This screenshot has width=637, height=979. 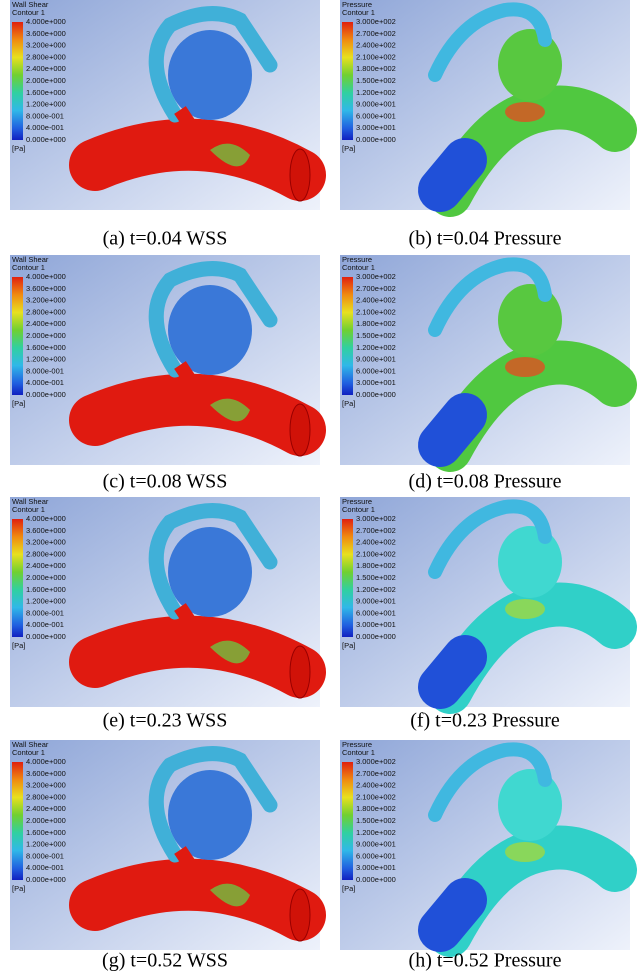 I want to click on colorbar, so click(x=347, y=578).